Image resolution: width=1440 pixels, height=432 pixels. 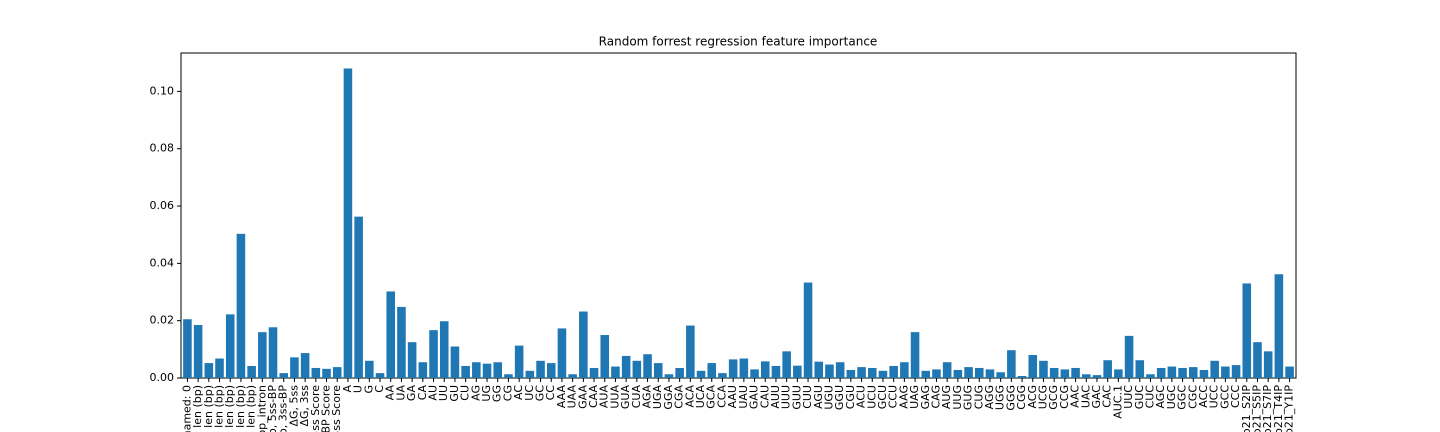 What do you see at coordinates (368, 389) in the screenshot?
I see `x-tick-label: G` at bounding box center [368, 389].